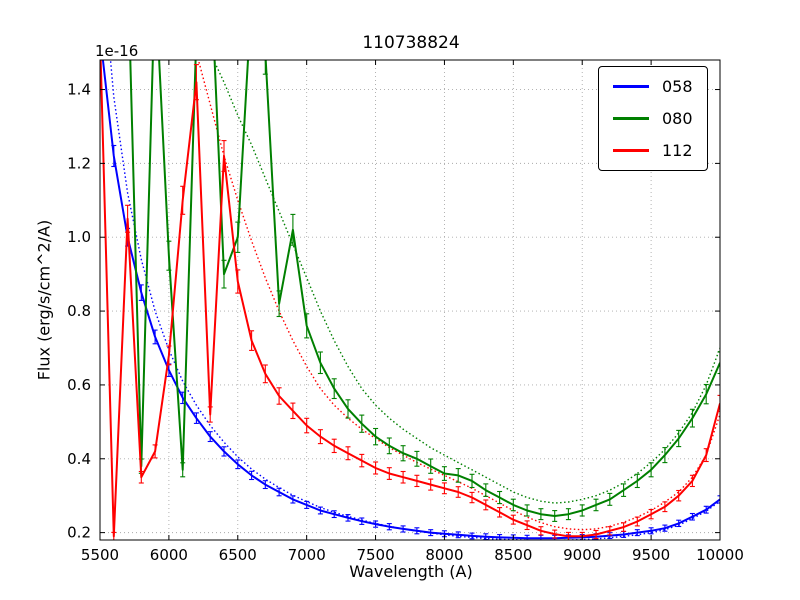 This screenshot has width=800, height=600. I want to click on y-tick-label: 0.4, so click(79, 459).